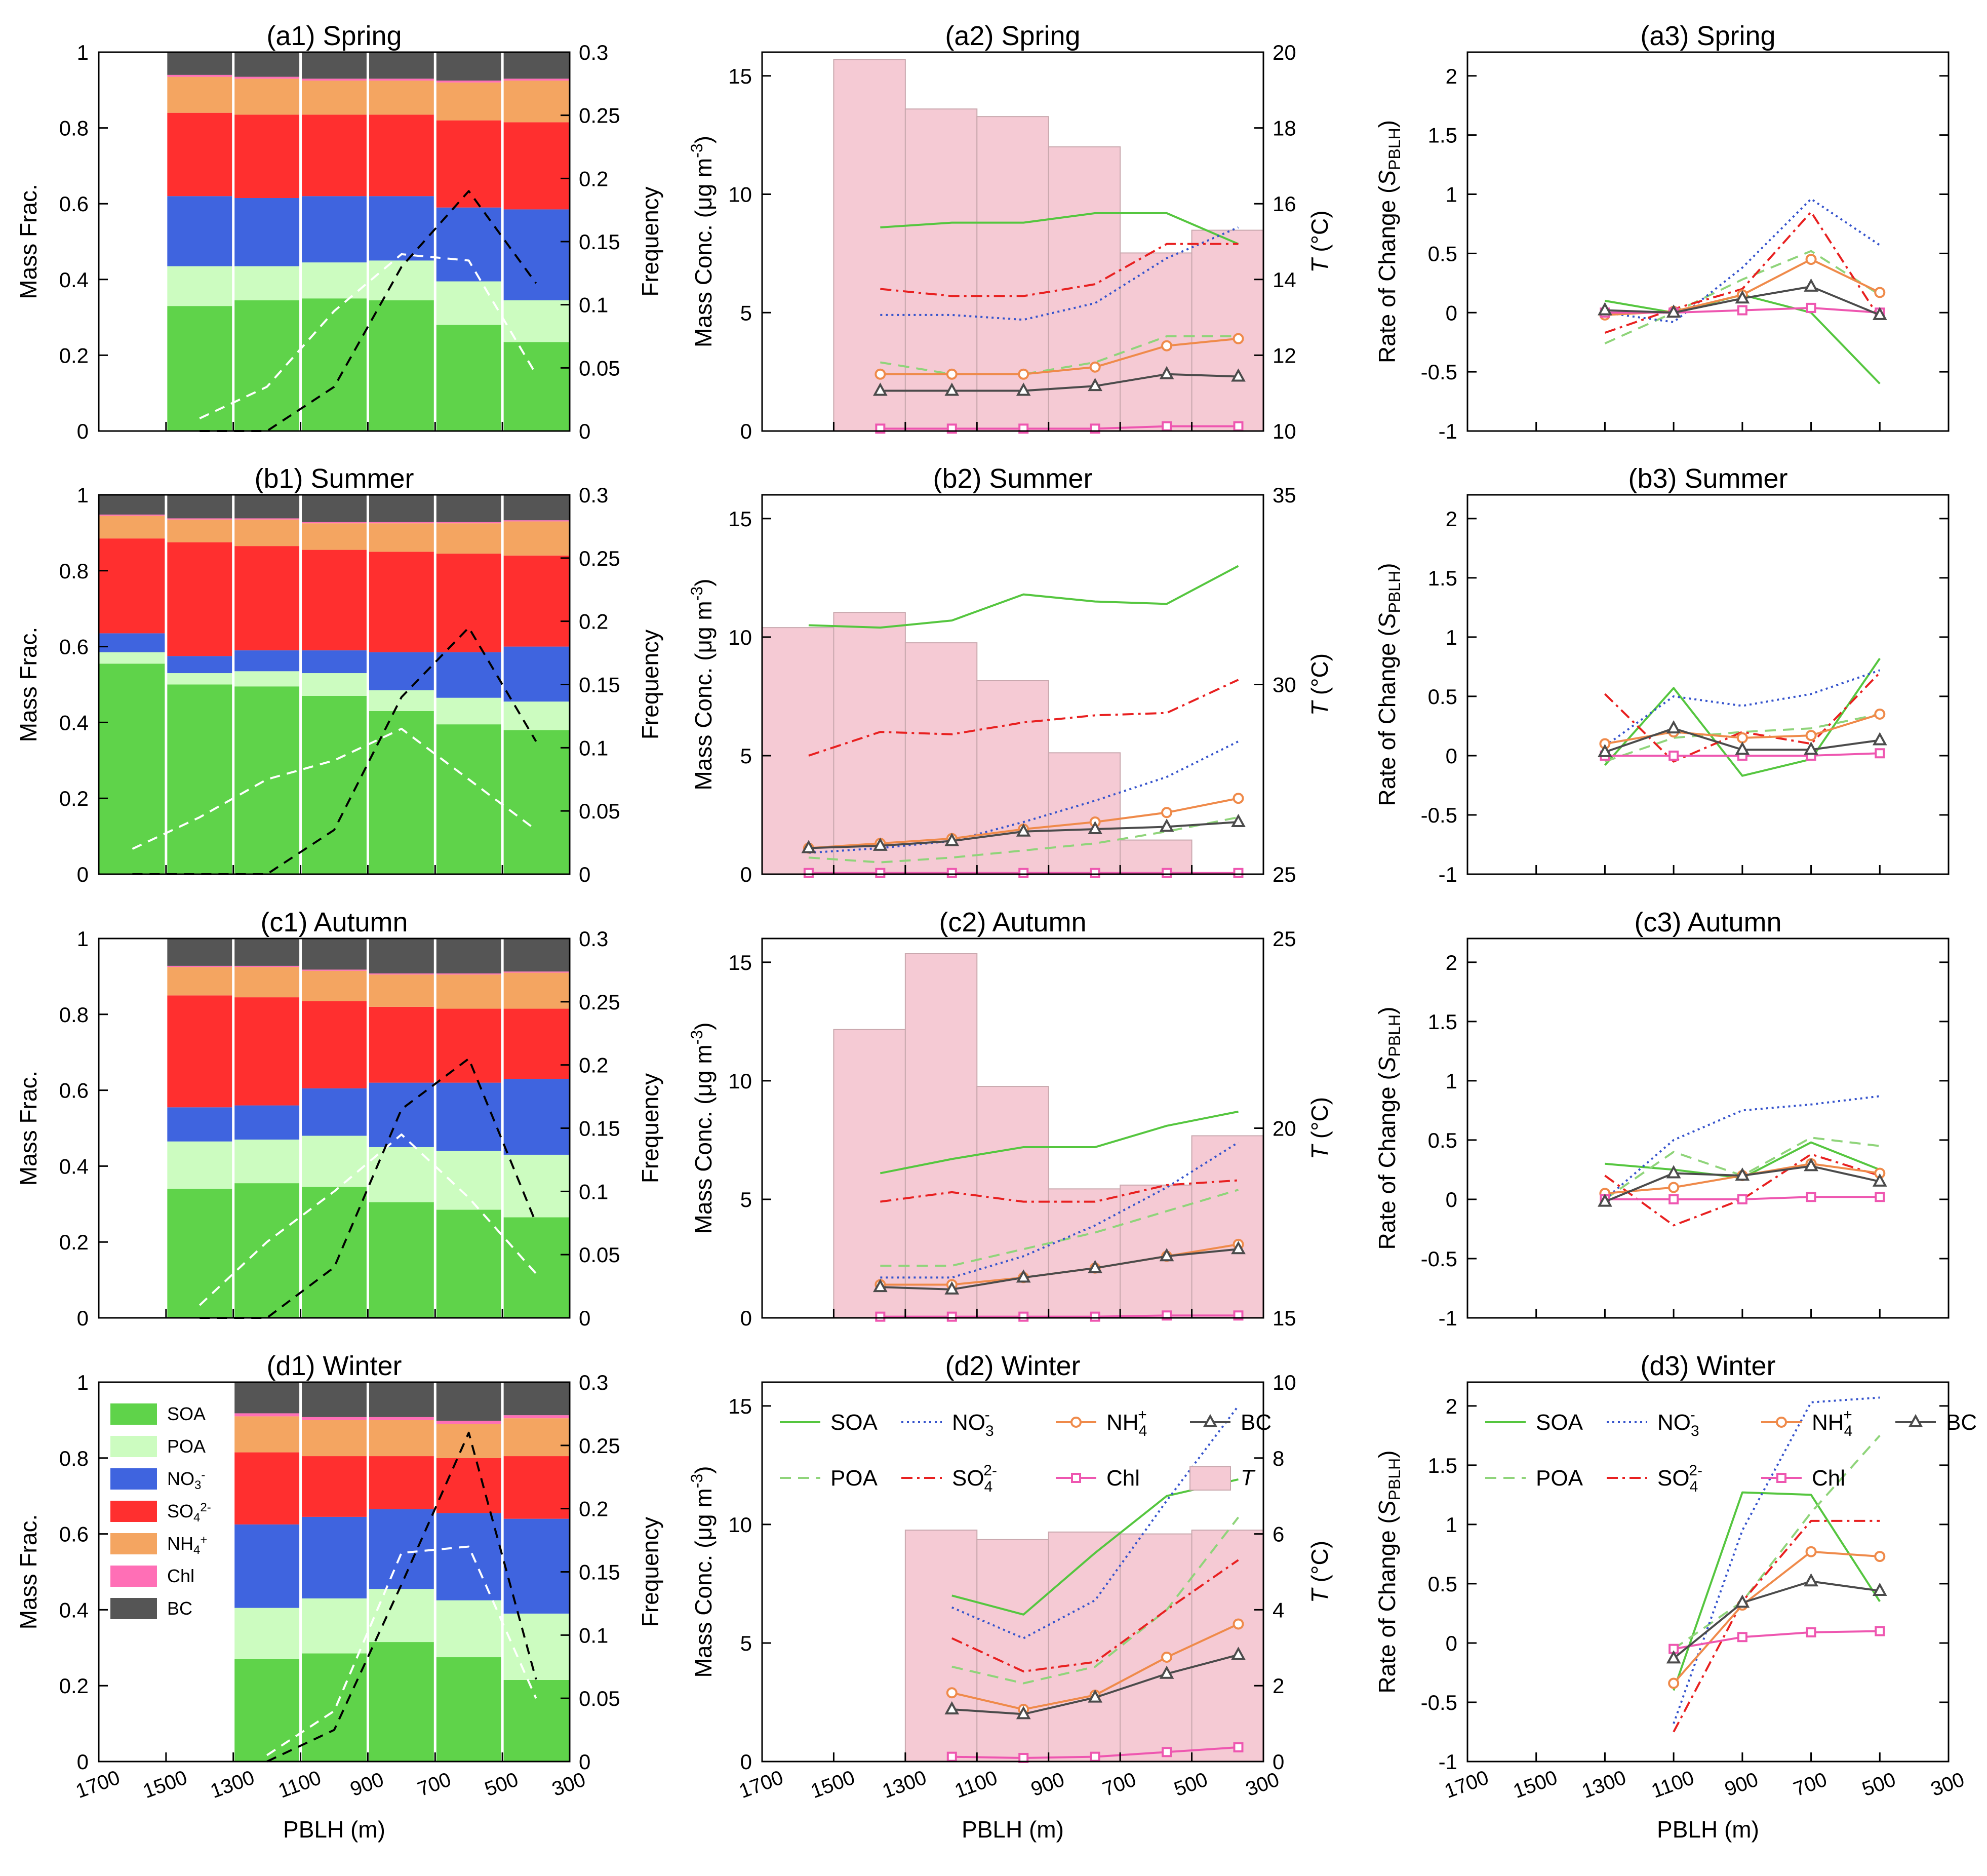  What do you see at coordinates (233, 1784) in the screenshot?
I see `x-tick-label: 1300` at bounding box center [233, 1784].